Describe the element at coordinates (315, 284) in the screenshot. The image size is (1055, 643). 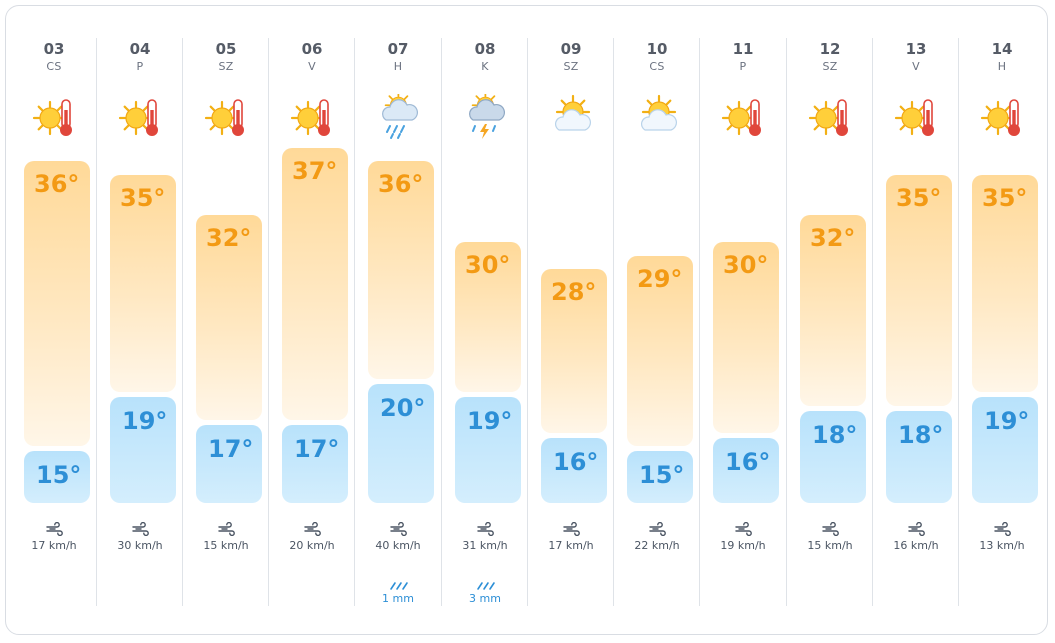
I see `high-temp-bar: 37°` at that location.